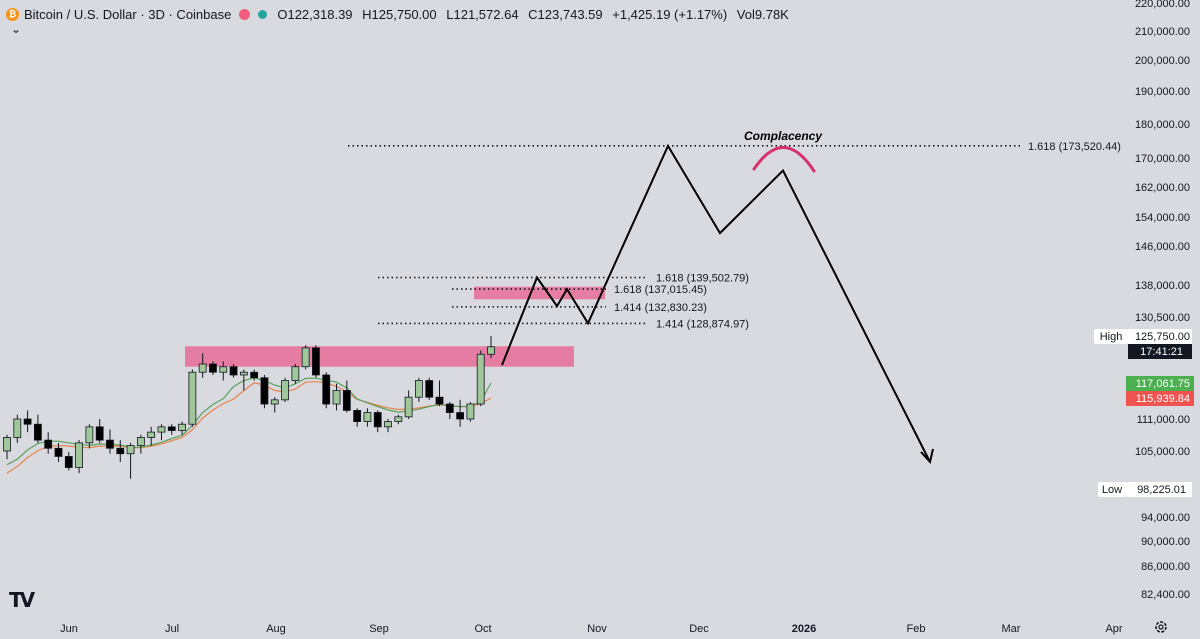 The height and width of the screenshot is (639, 1200). What do you see at coordinates (660, 308) in the screenshot?
I see `fib-level-label: 1.414 (132,830.23)` at bounding box center [660, 308].